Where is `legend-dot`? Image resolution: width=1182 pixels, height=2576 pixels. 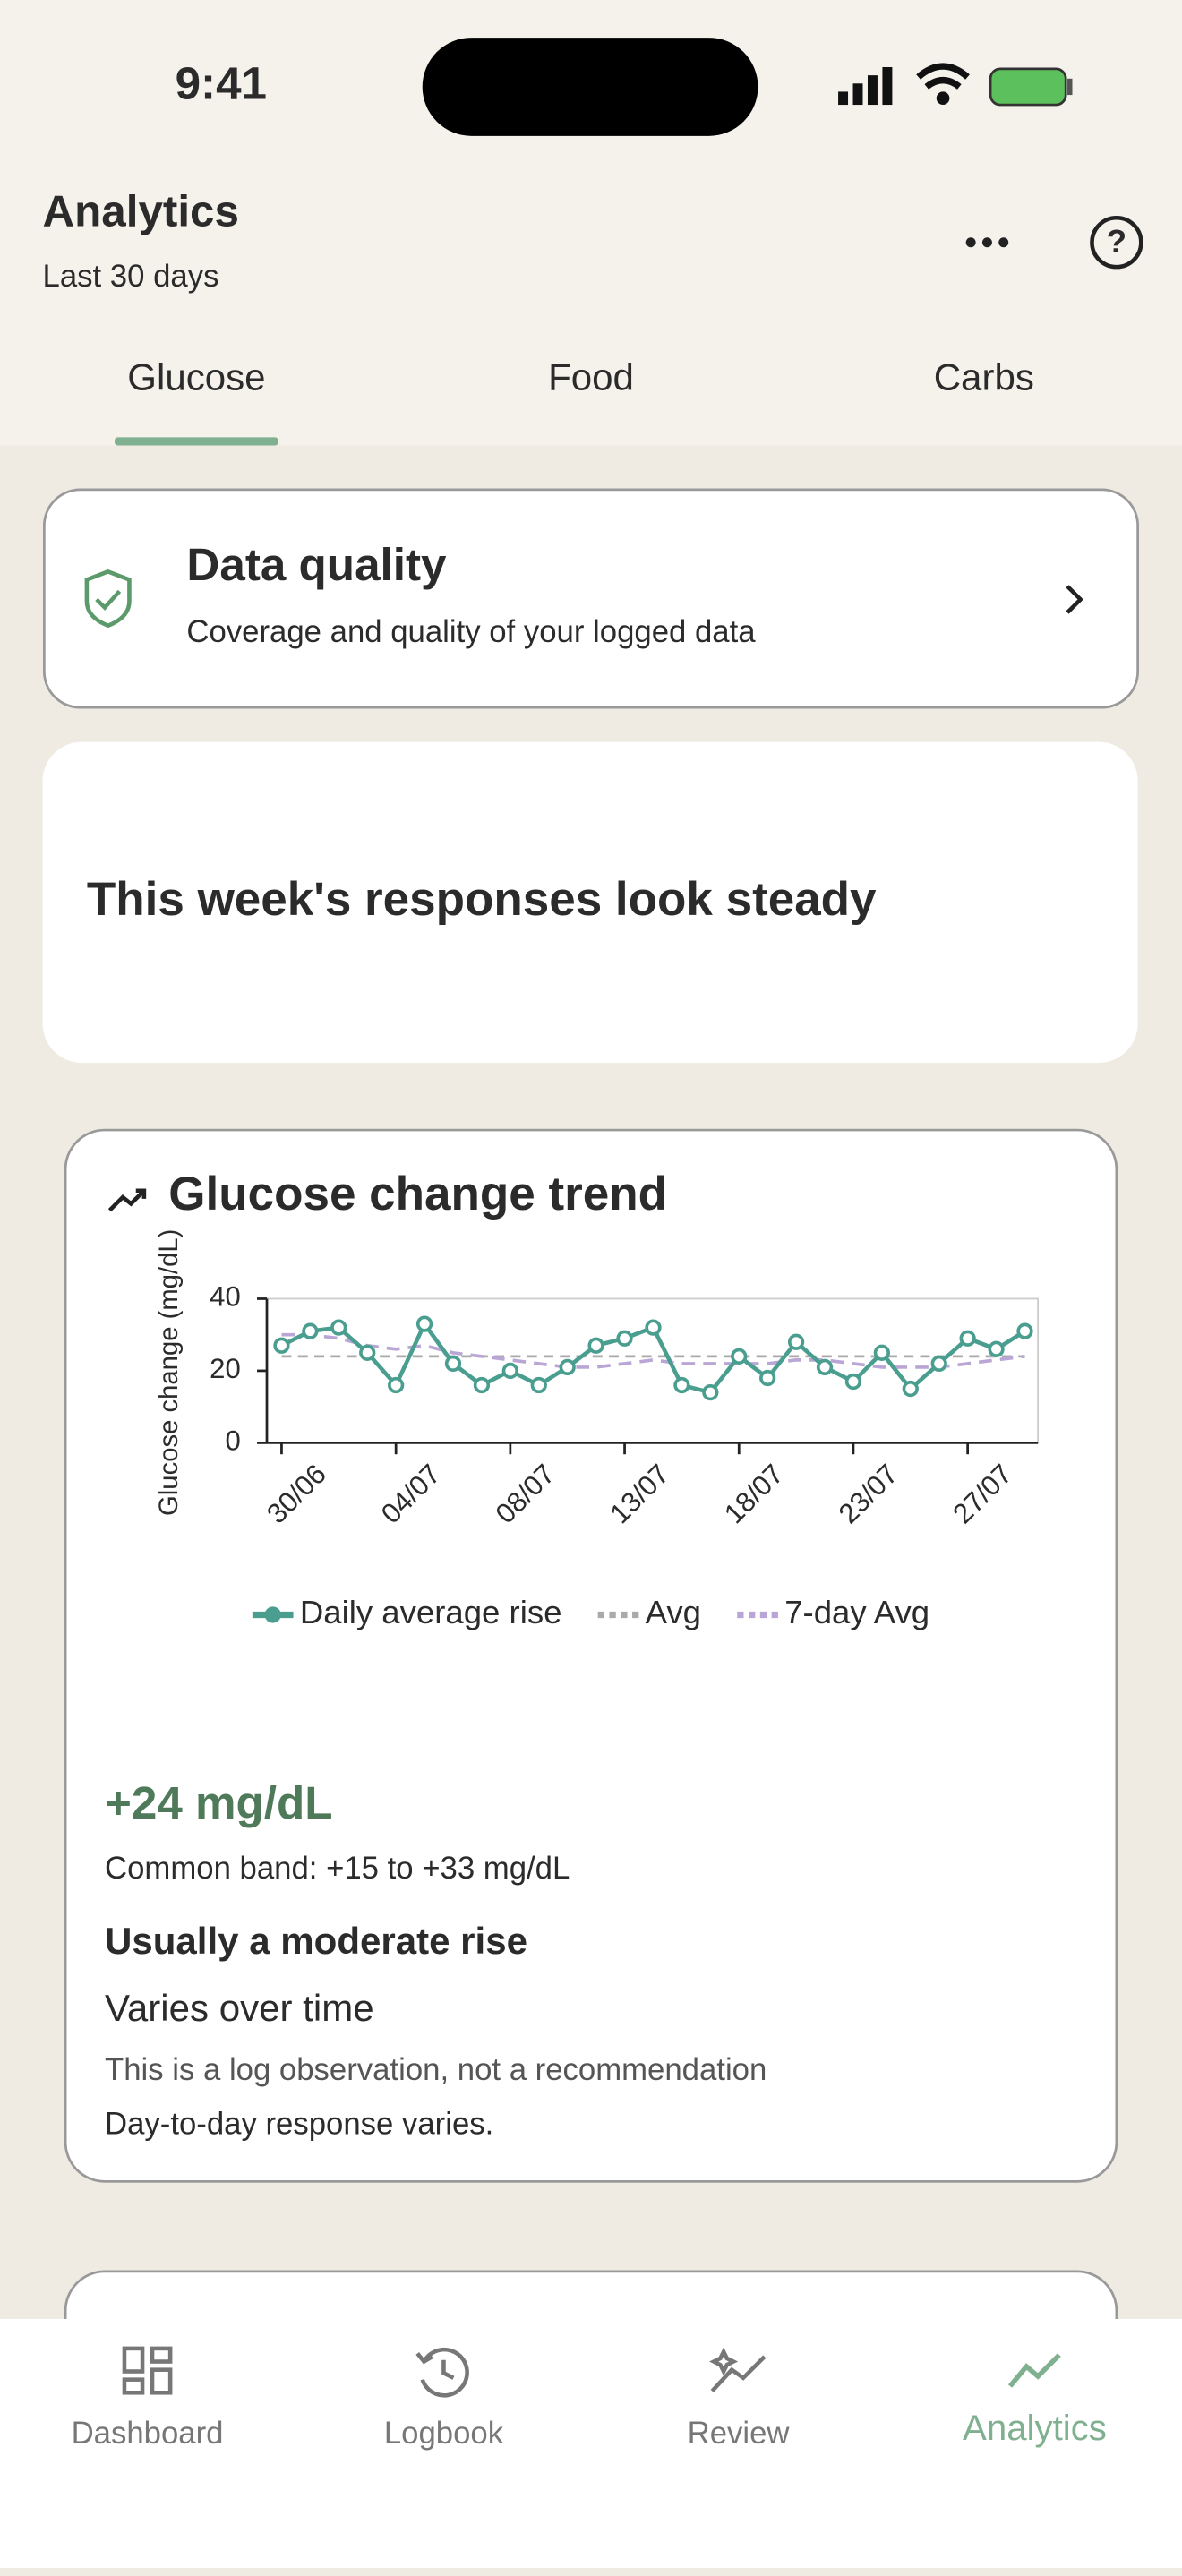 legend-dot is located at coordinates (273, 1614).